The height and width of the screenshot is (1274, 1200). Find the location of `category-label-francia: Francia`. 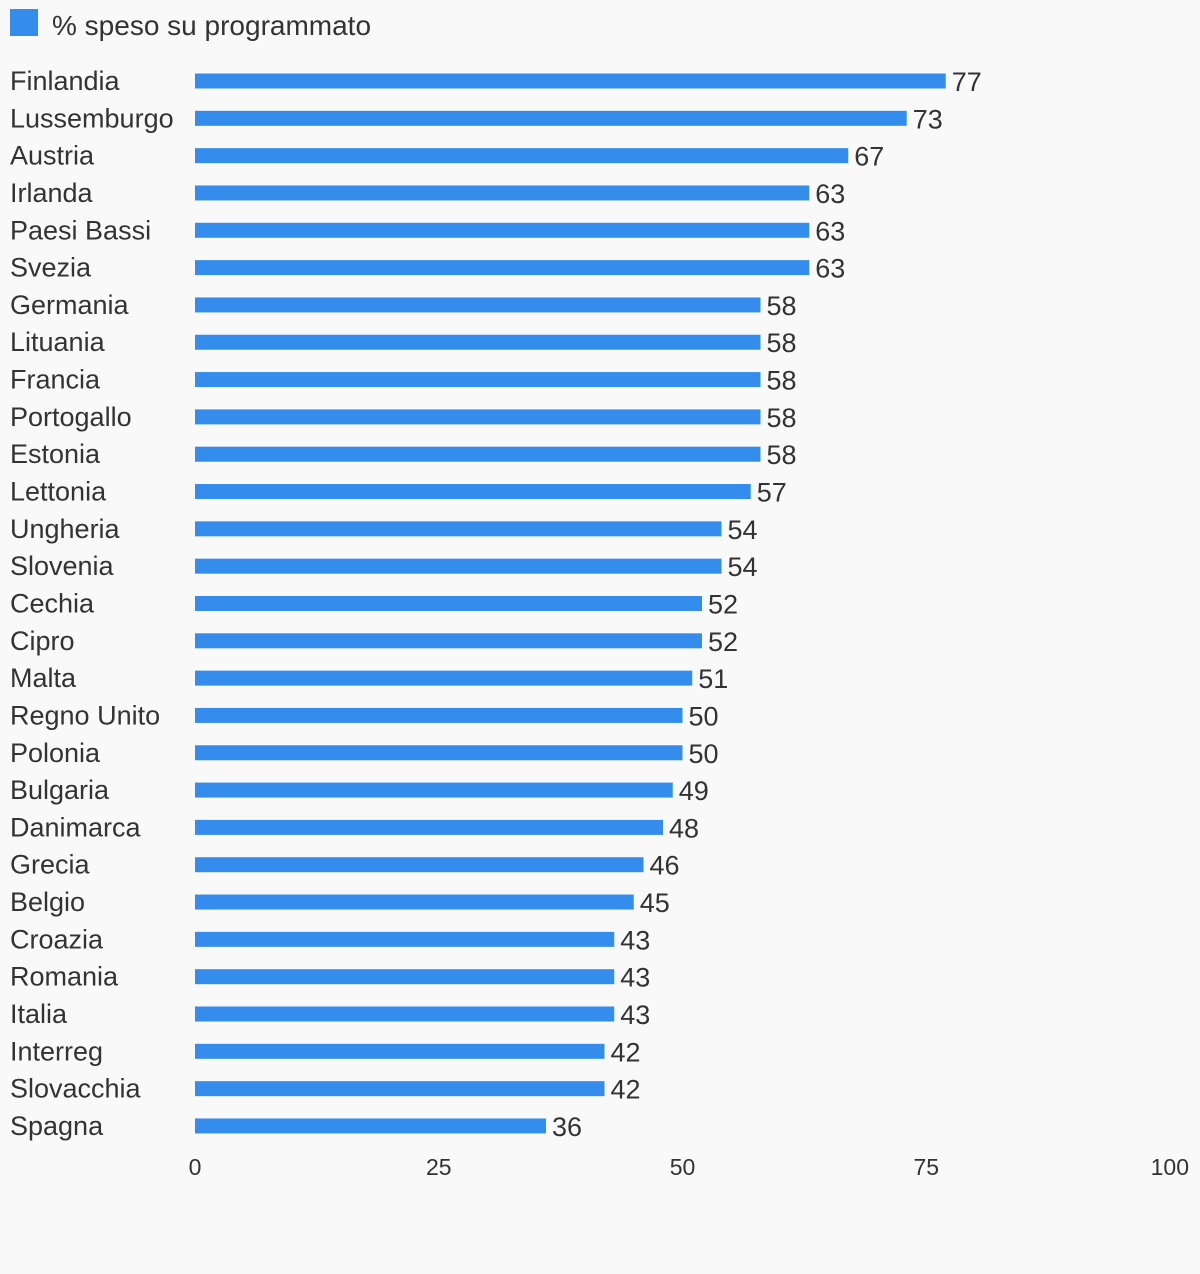

category-label-francia: Francia is located at coordinates (55, 380).